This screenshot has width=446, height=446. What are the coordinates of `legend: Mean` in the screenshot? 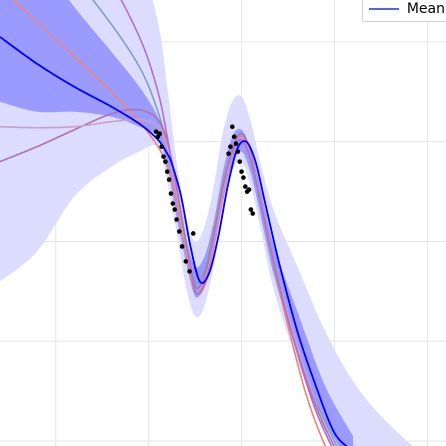 It's located at (403, 11).